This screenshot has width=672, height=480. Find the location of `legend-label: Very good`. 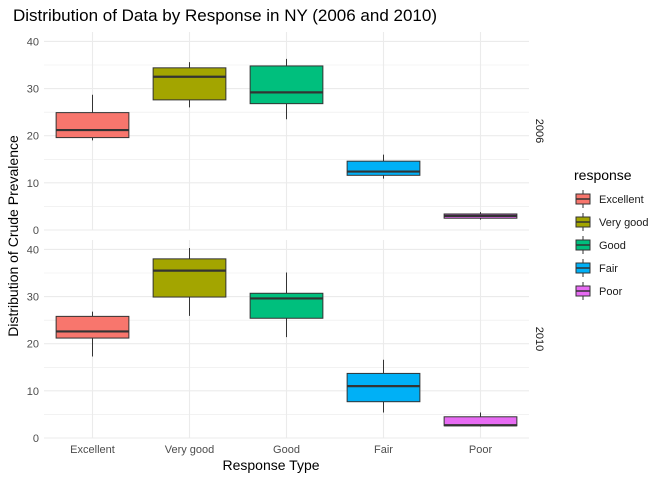

legend-label: Very good is located at coordinates (624, 223).